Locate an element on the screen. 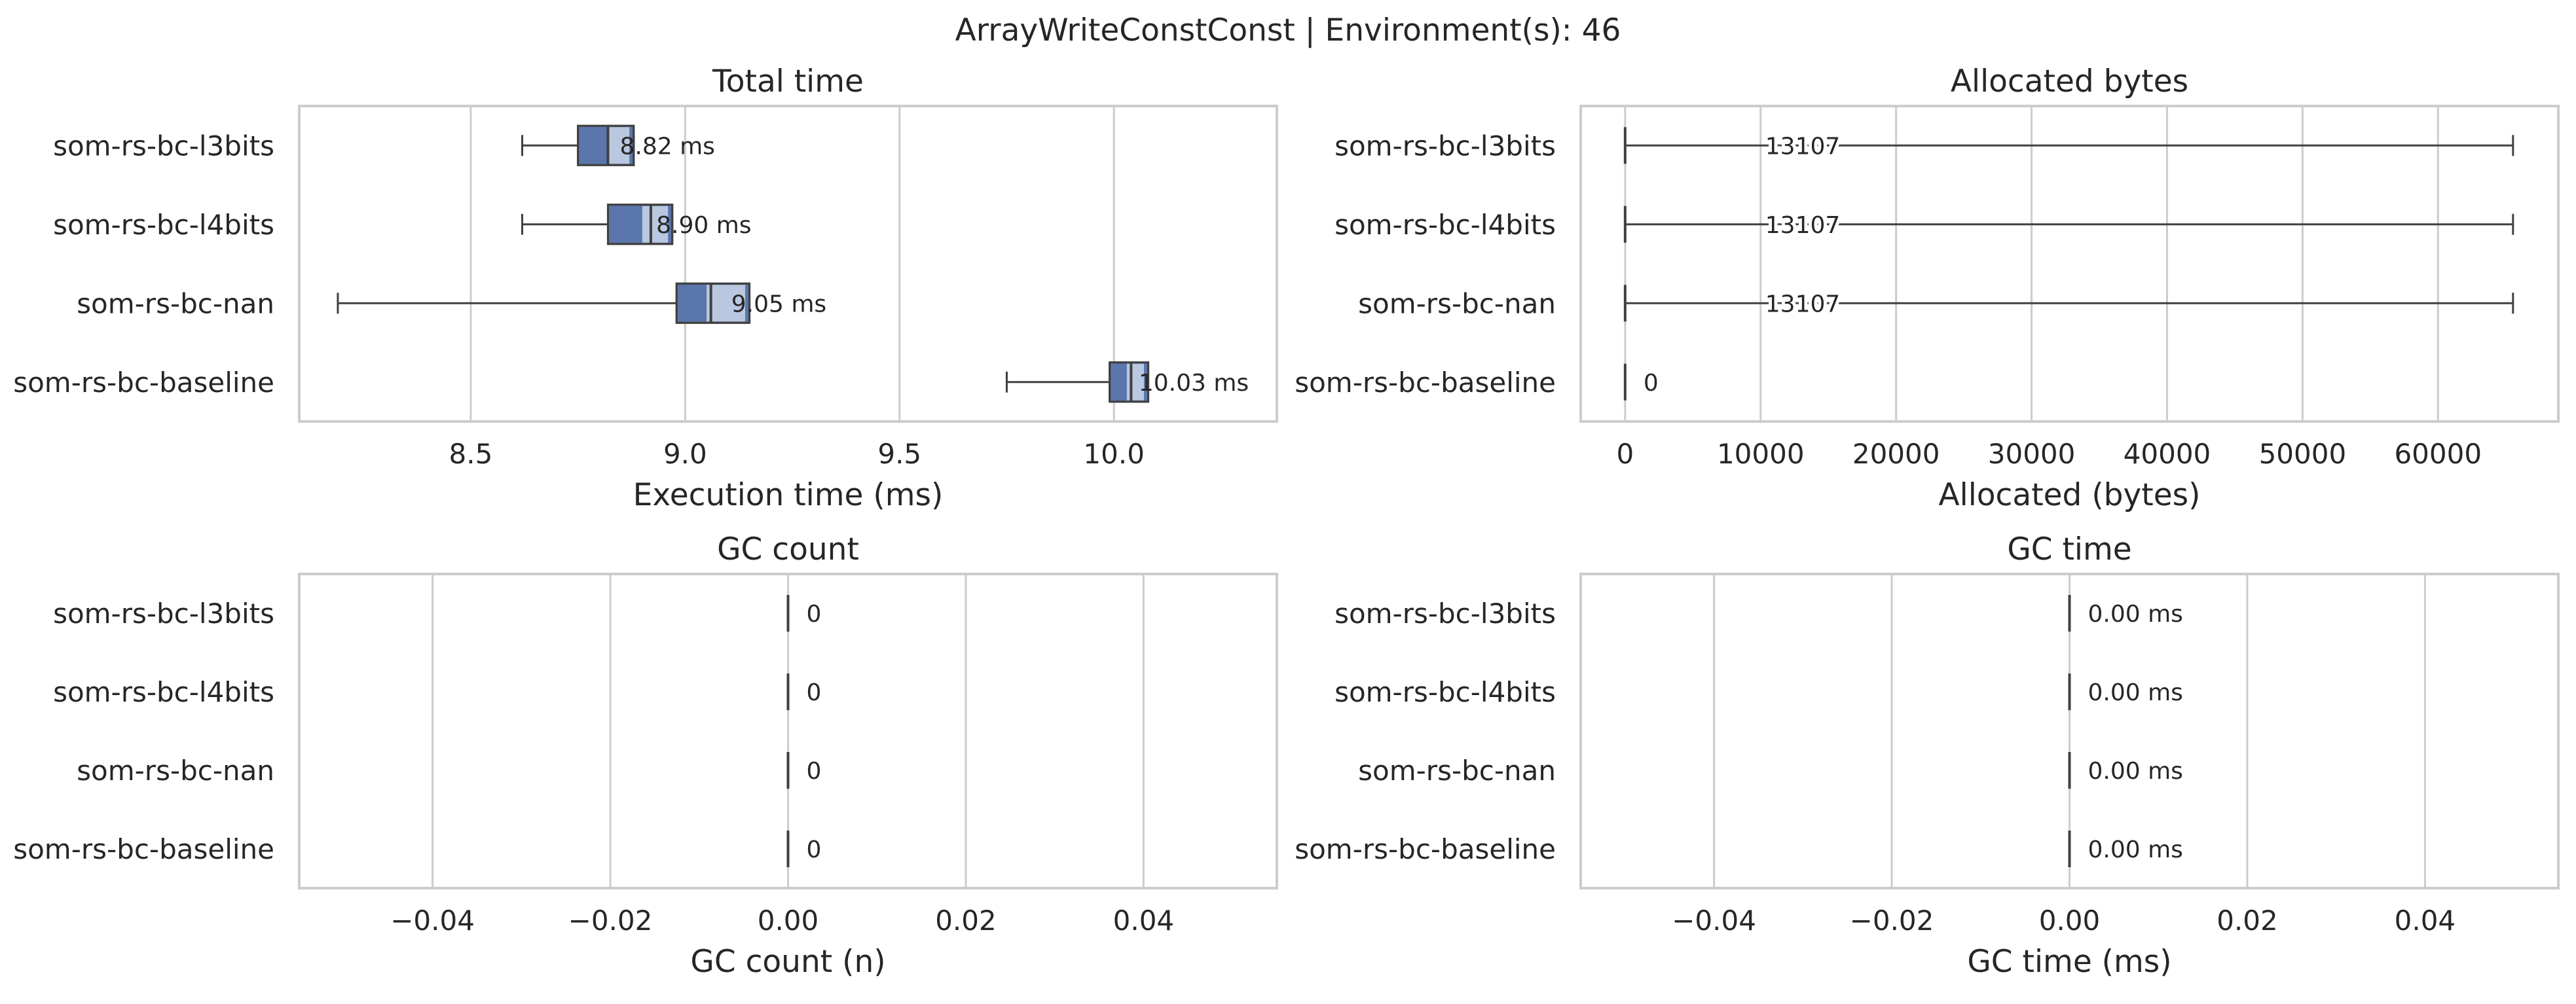  x-tick-label: 10000 is located at coordinates (1761, 454).